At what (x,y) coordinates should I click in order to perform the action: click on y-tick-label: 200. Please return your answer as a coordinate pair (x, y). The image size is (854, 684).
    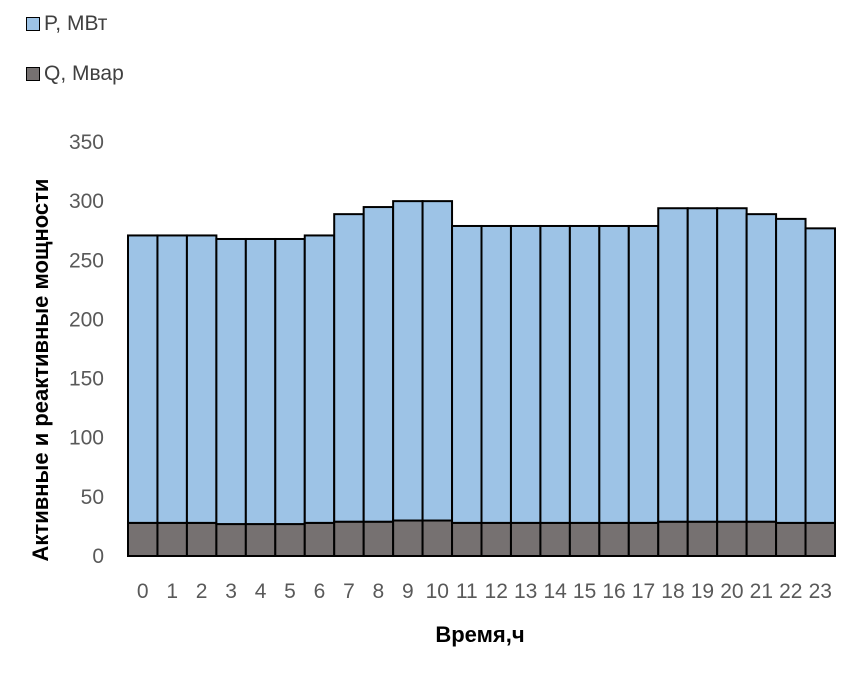
    Looking at the image, I should click on (86, 319).